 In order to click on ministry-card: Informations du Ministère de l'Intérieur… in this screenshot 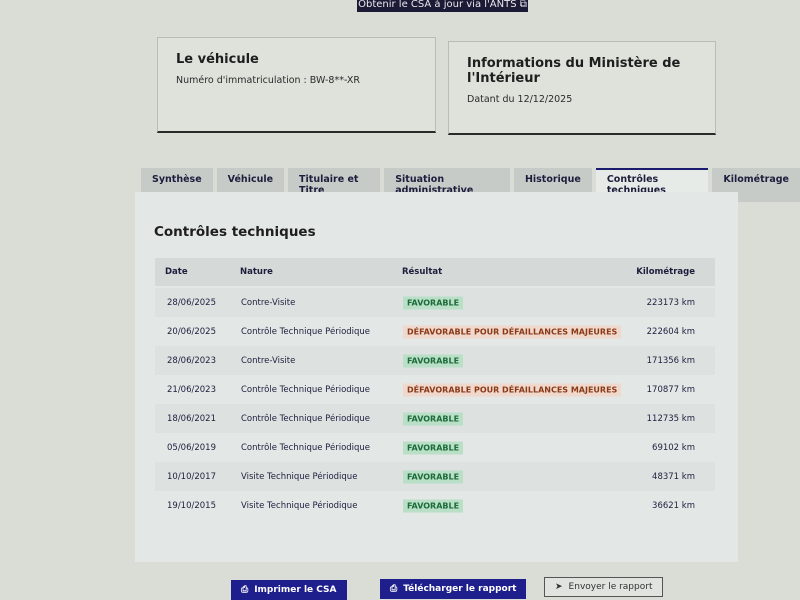, I will do `click(582, 88)`.